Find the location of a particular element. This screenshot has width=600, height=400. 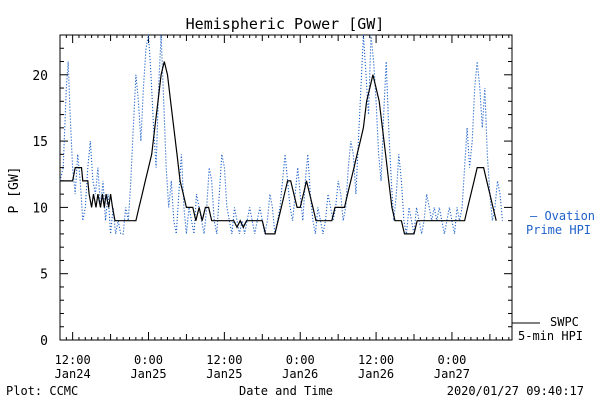

legend-ovation-line1: — Ovation is located at coordinates (562, 216).